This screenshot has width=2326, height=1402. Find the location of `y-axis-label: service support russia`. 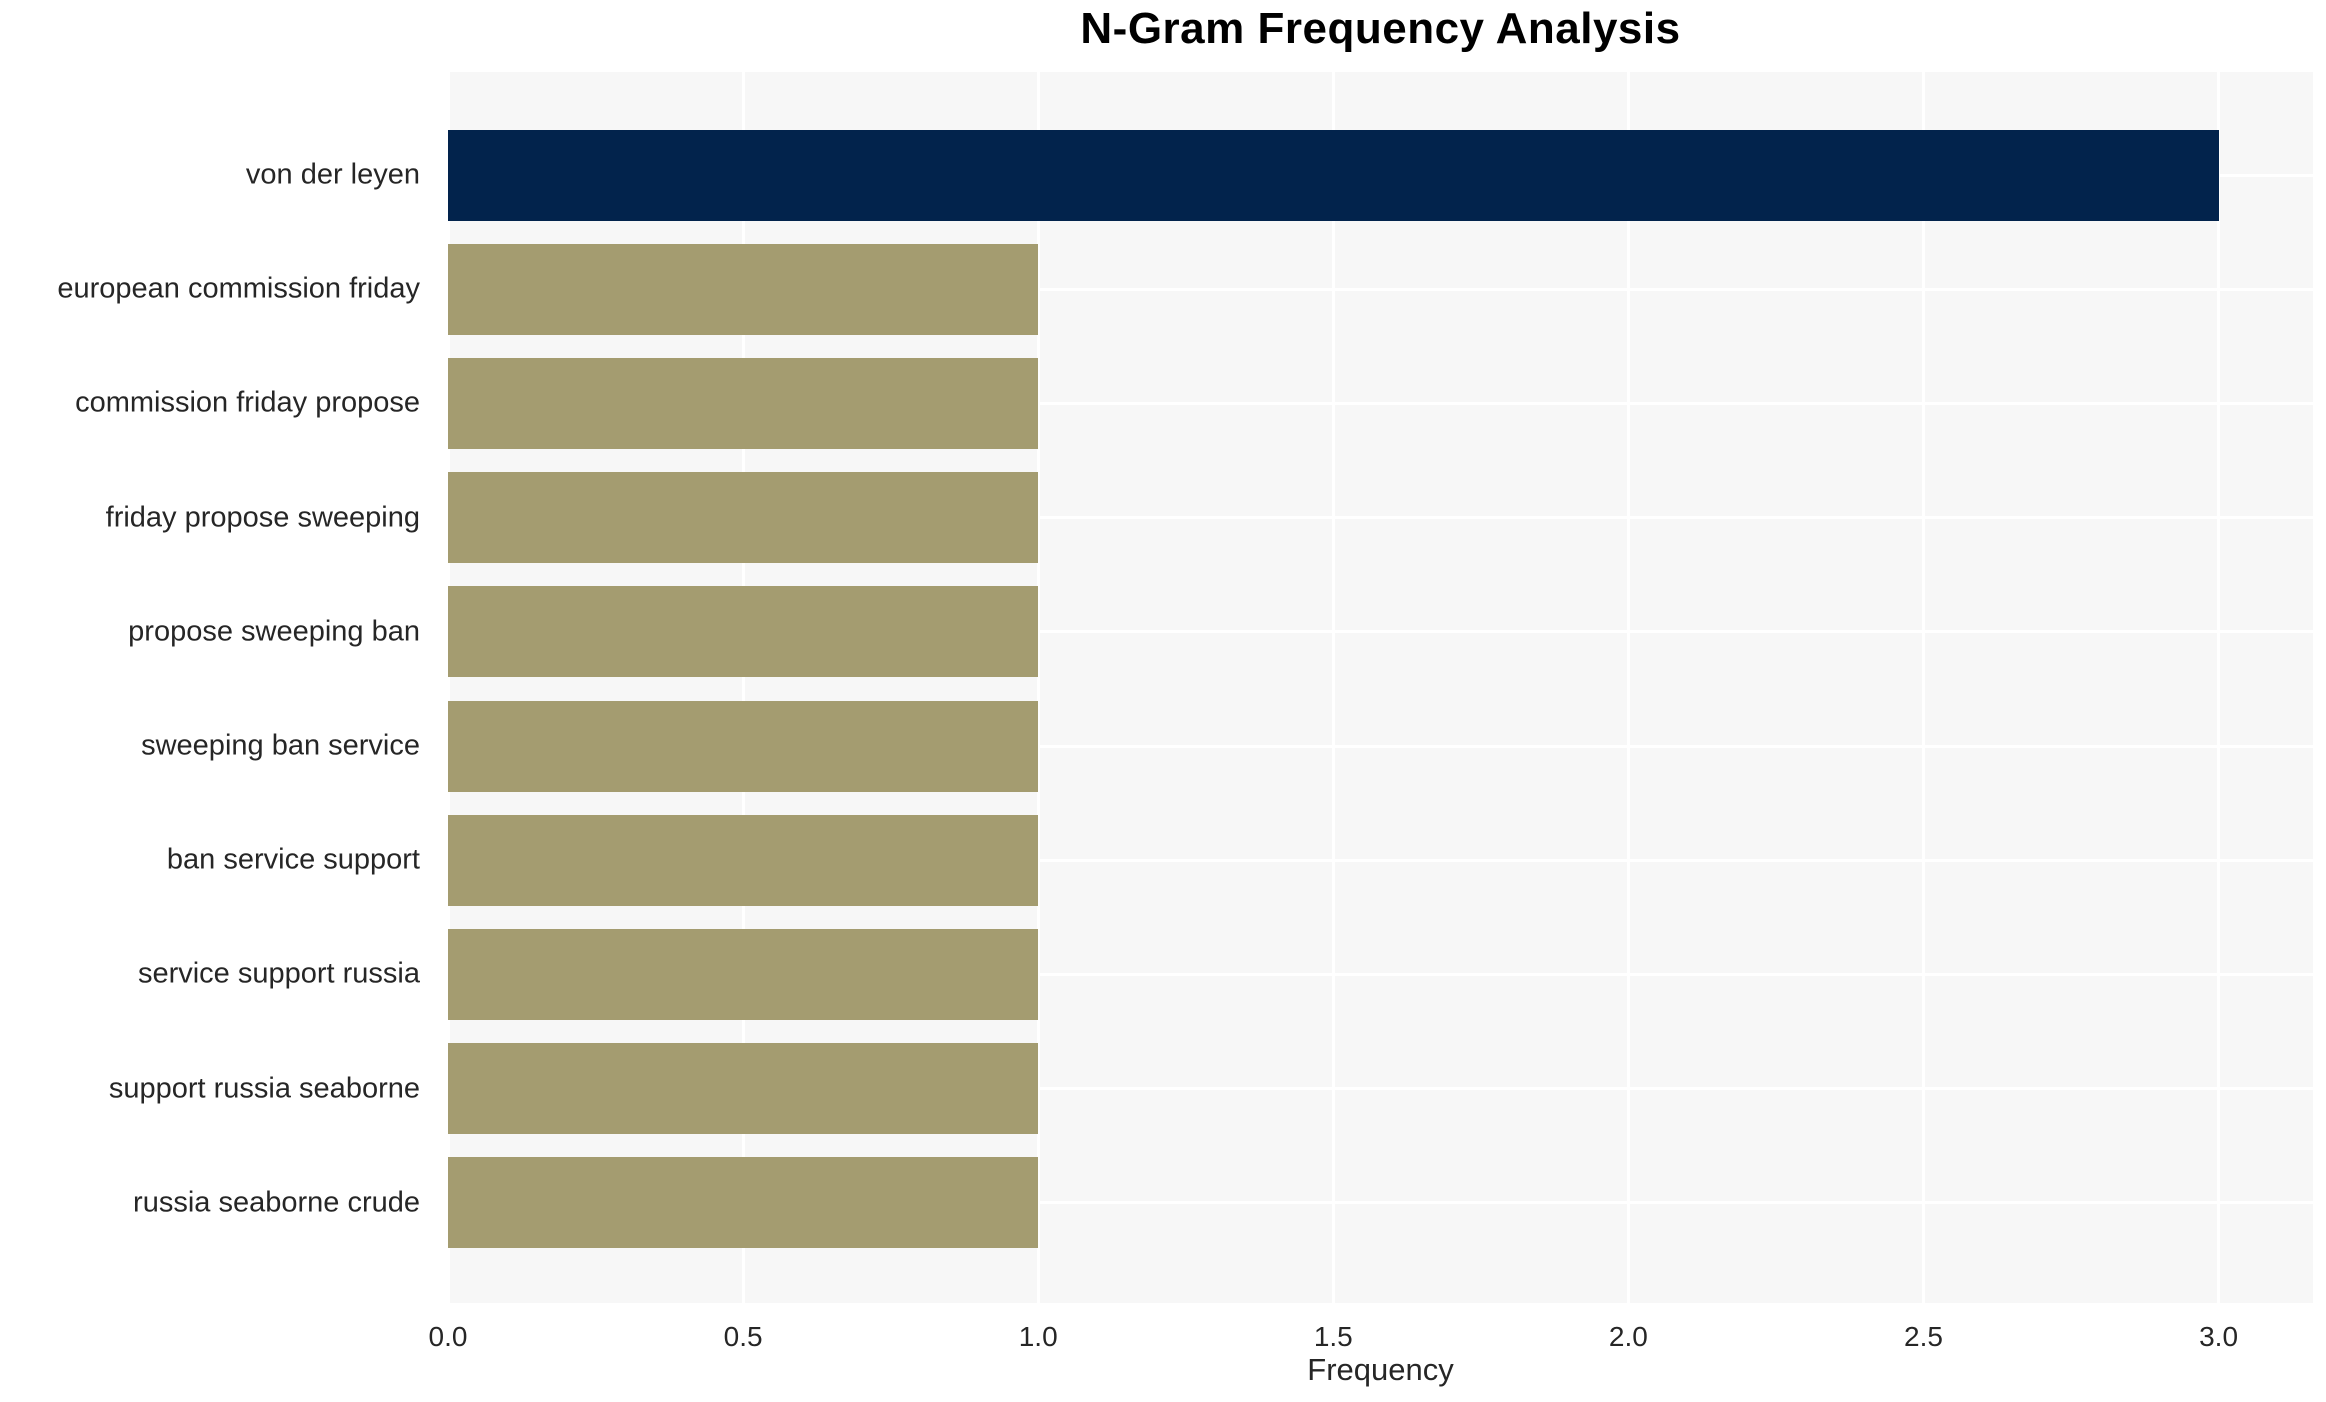

y-axis-label: service support russia is located at coordinates (278, 973).